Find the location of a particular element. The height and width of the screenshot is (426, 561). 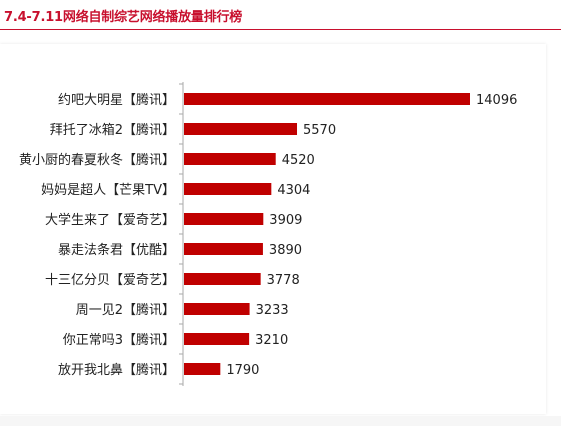

category-label: 约吧大明星【腾讯】 is located at coordinates (116, 100).